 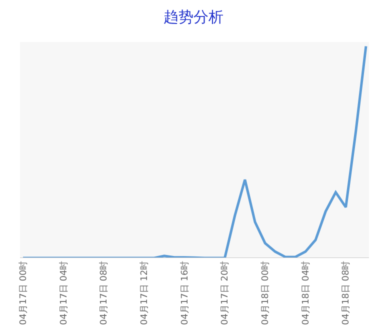 I want to click on x-tick-label: 04月18日 08时, so click(x=346, y=293).